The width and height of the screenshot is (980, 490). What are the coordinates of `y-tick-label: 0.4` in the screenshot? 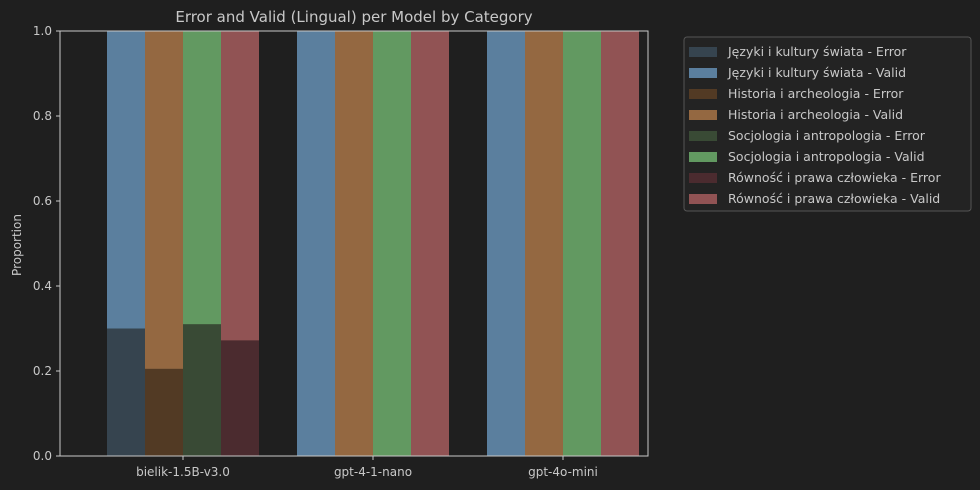 It's located at (42, 286).